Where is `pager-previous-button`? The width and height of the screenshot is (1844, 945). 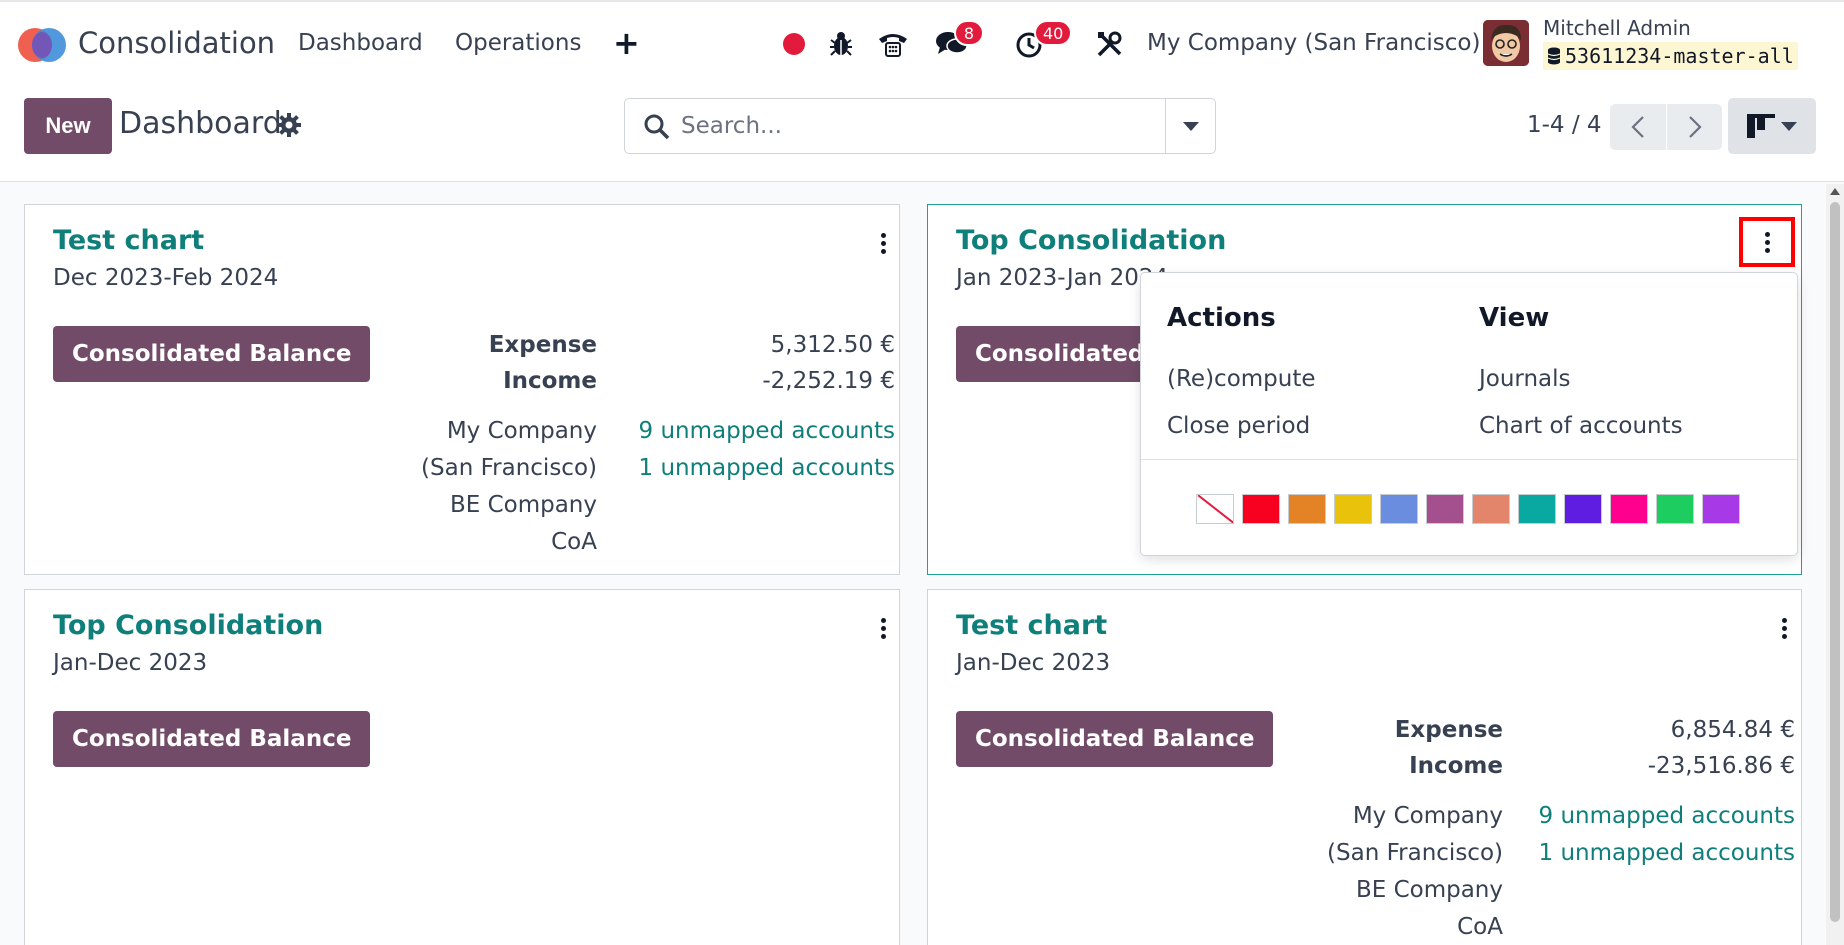 pager-previous-button is located at coordinates (1638, 127).